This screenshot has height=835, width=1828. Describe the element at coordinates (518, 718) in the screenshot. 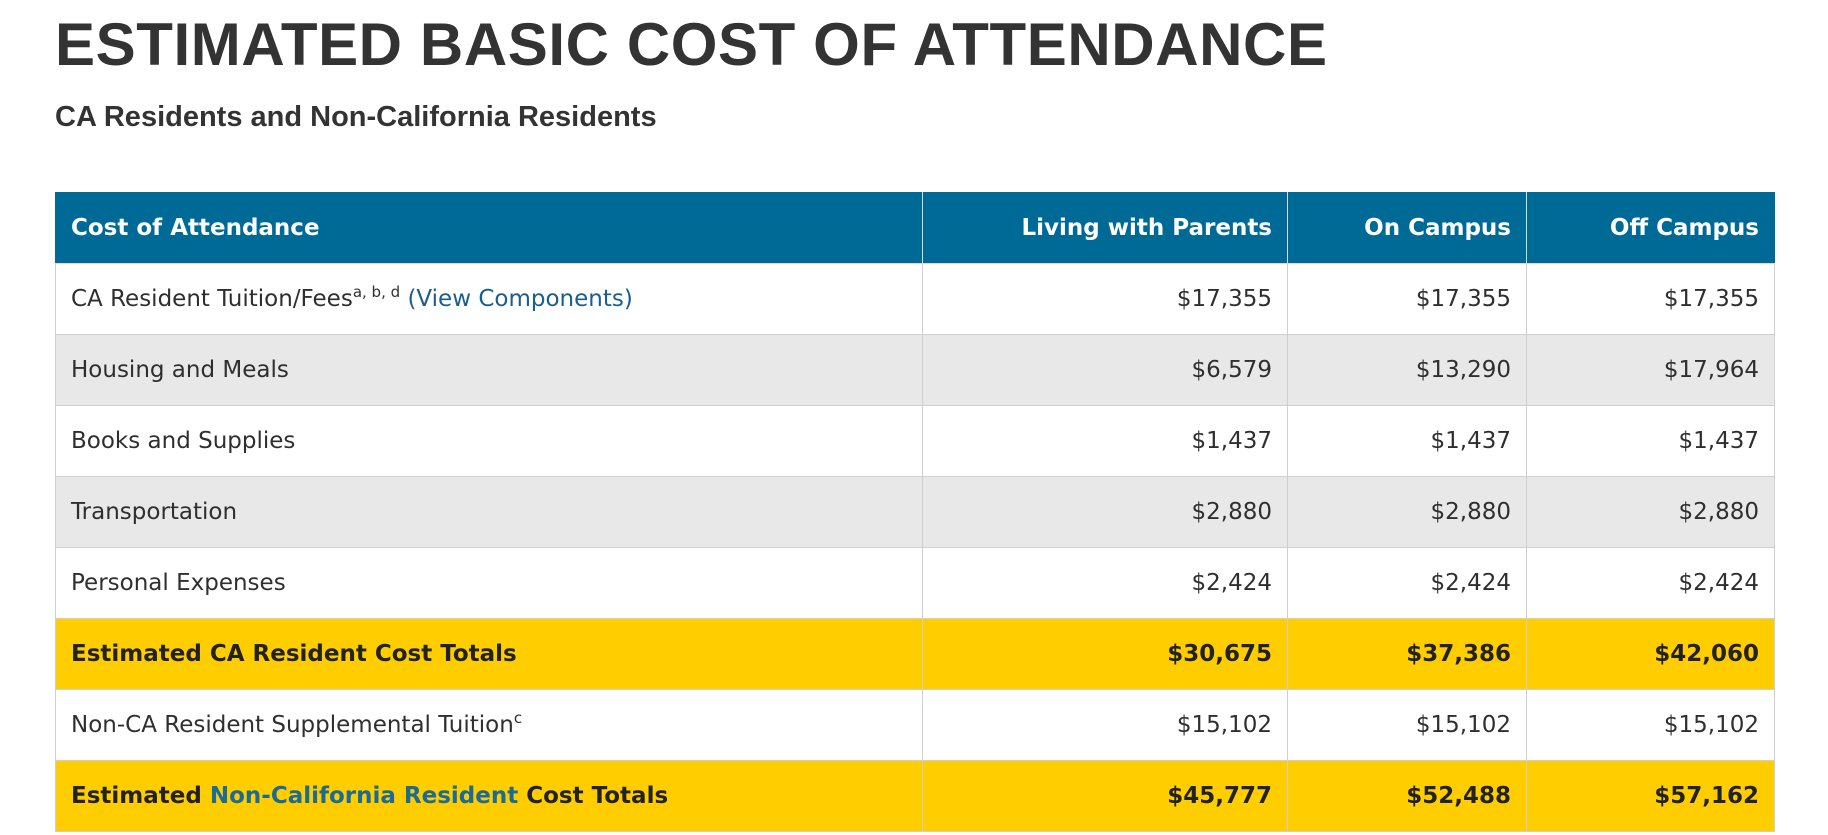

I see `footnote-marker: c` at that location.